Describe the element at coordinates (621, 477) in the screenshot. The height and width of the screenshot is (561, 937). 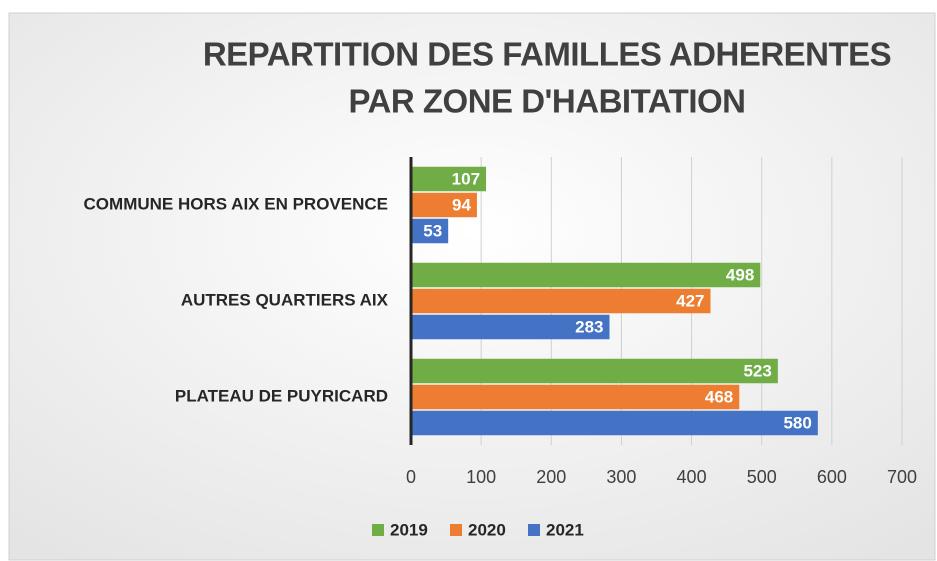
I see `x-tick-label: 300` at that location.